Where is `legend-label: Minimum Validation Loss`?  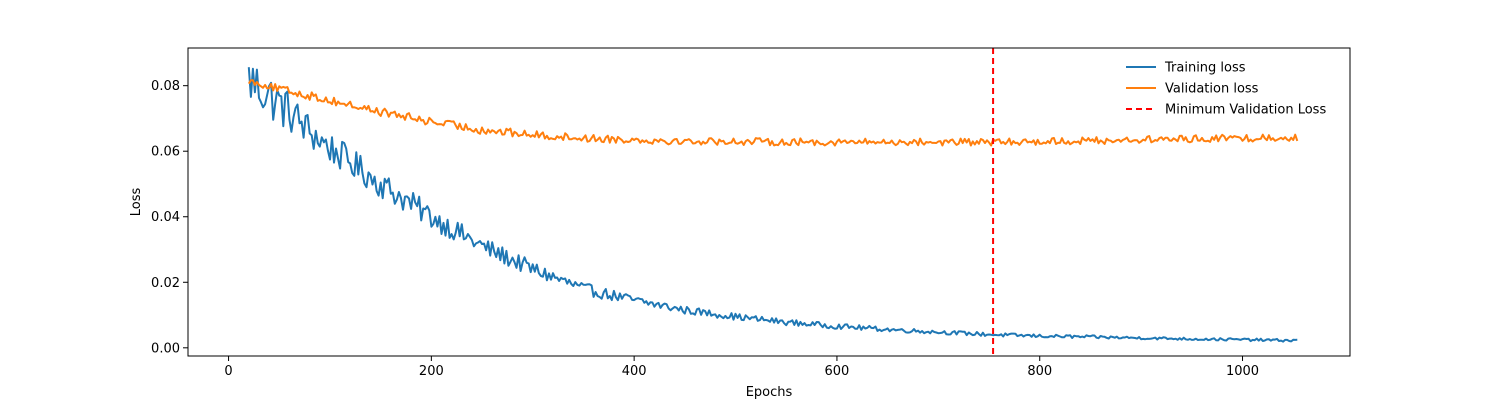
legend-label: Minimum Validation Loss is located at coordinates (1245, 110).